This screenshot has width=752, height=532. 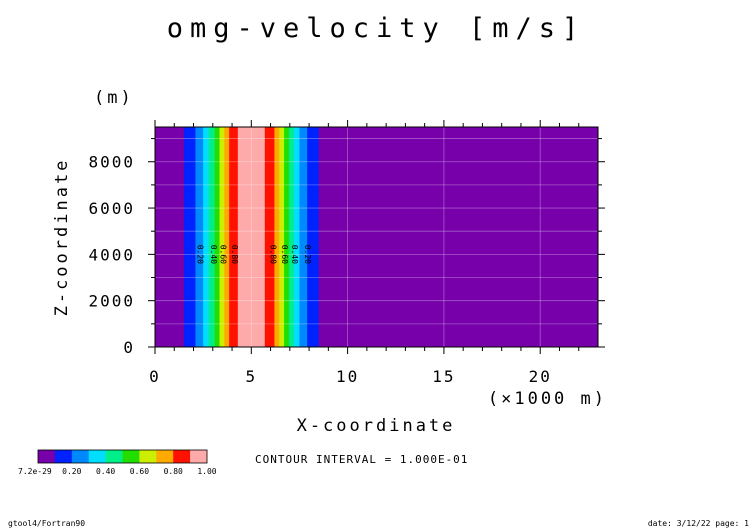 I want to click on colorbar-tick-label: 0.60, so click(x=139, y=471).